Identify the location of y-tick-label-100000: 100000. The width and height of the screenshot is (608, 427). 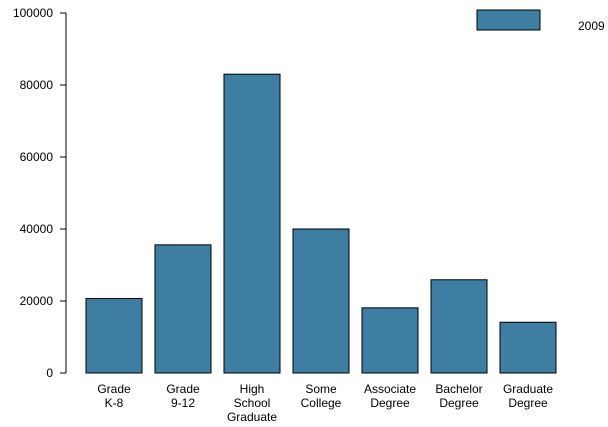
(33, 13).